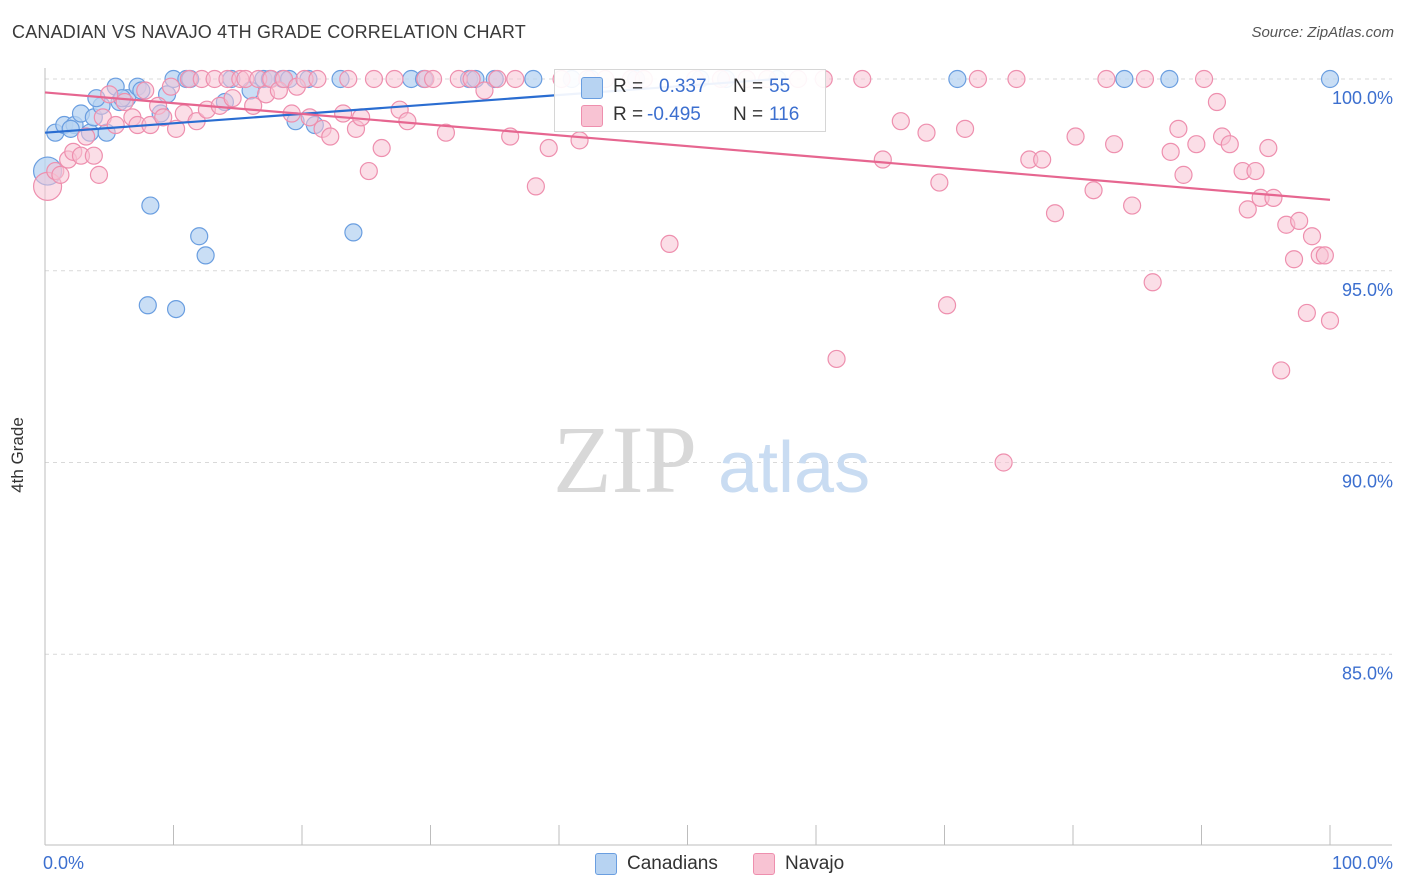 Image resolution: width=1406 pixels, height=892 pixels. What do you see at coordinates (815, 863) in the screenshot?
I see `legend-label-navajo: Navajo` at bounding box center [815, 863].